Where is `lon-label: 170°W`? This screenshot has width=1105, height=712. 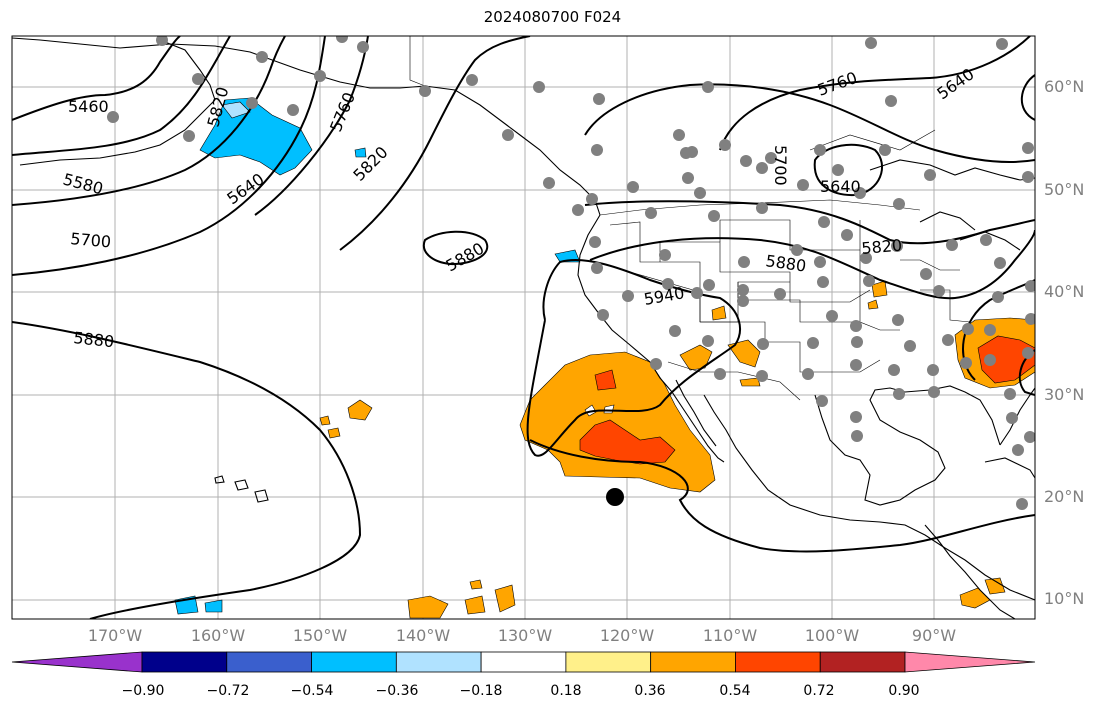
lon-label: 170°W is located at coordinates (115, 635).